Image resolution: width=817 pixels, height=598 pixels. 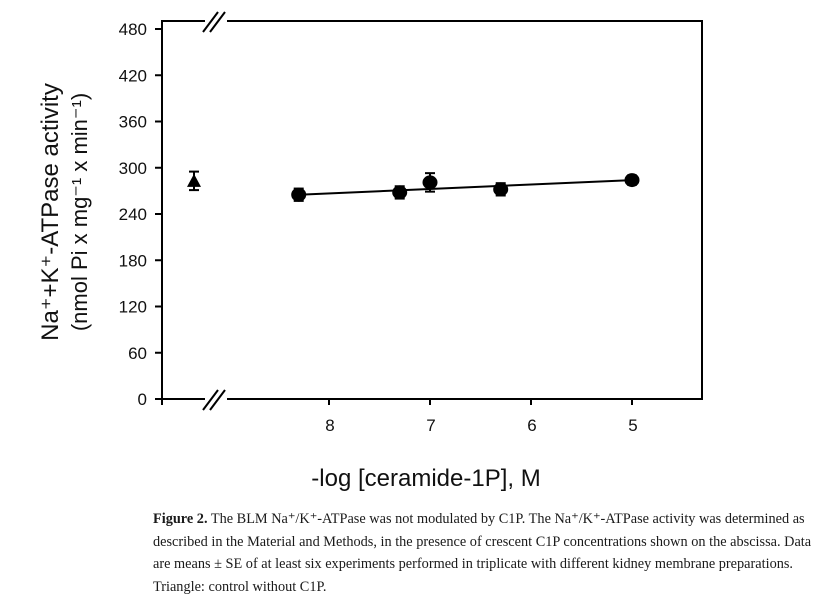 What do you see at coordinates (133, 260) in the screenshot?
I see `y-tick-label: 180` at bounding box center [133, 260].